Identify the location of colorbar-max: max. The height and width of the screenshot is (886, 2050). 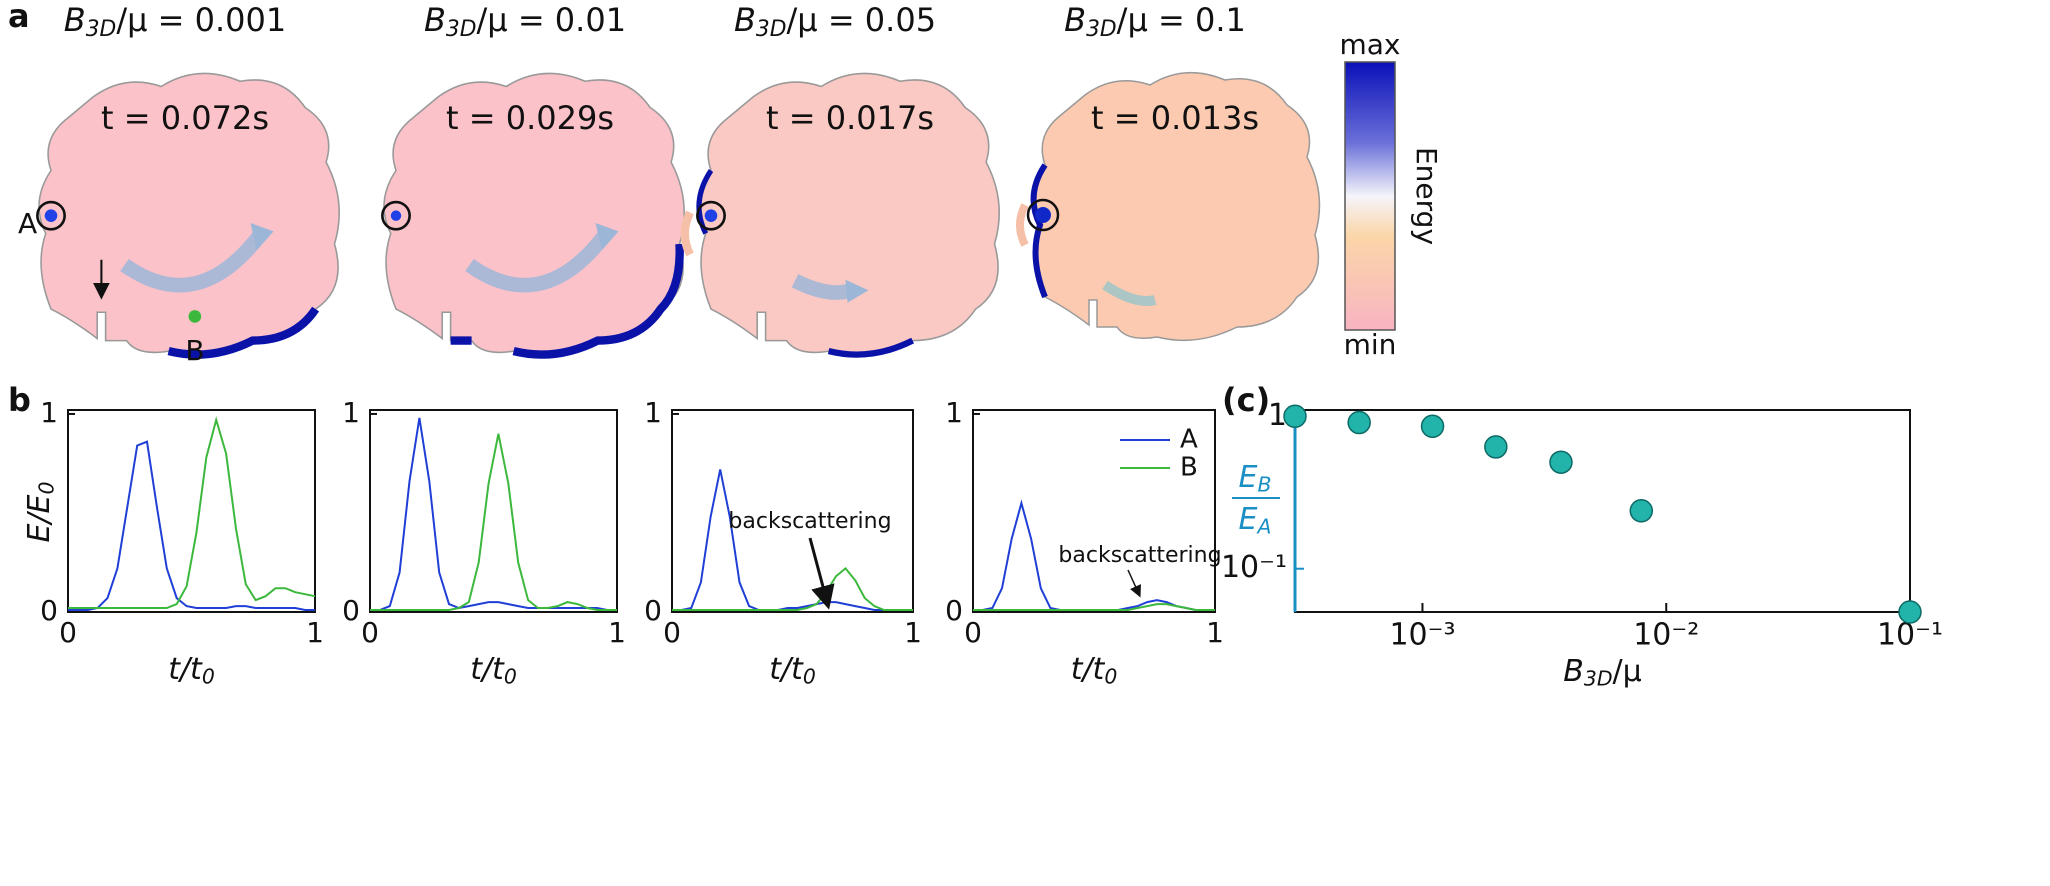
(1369, 44).